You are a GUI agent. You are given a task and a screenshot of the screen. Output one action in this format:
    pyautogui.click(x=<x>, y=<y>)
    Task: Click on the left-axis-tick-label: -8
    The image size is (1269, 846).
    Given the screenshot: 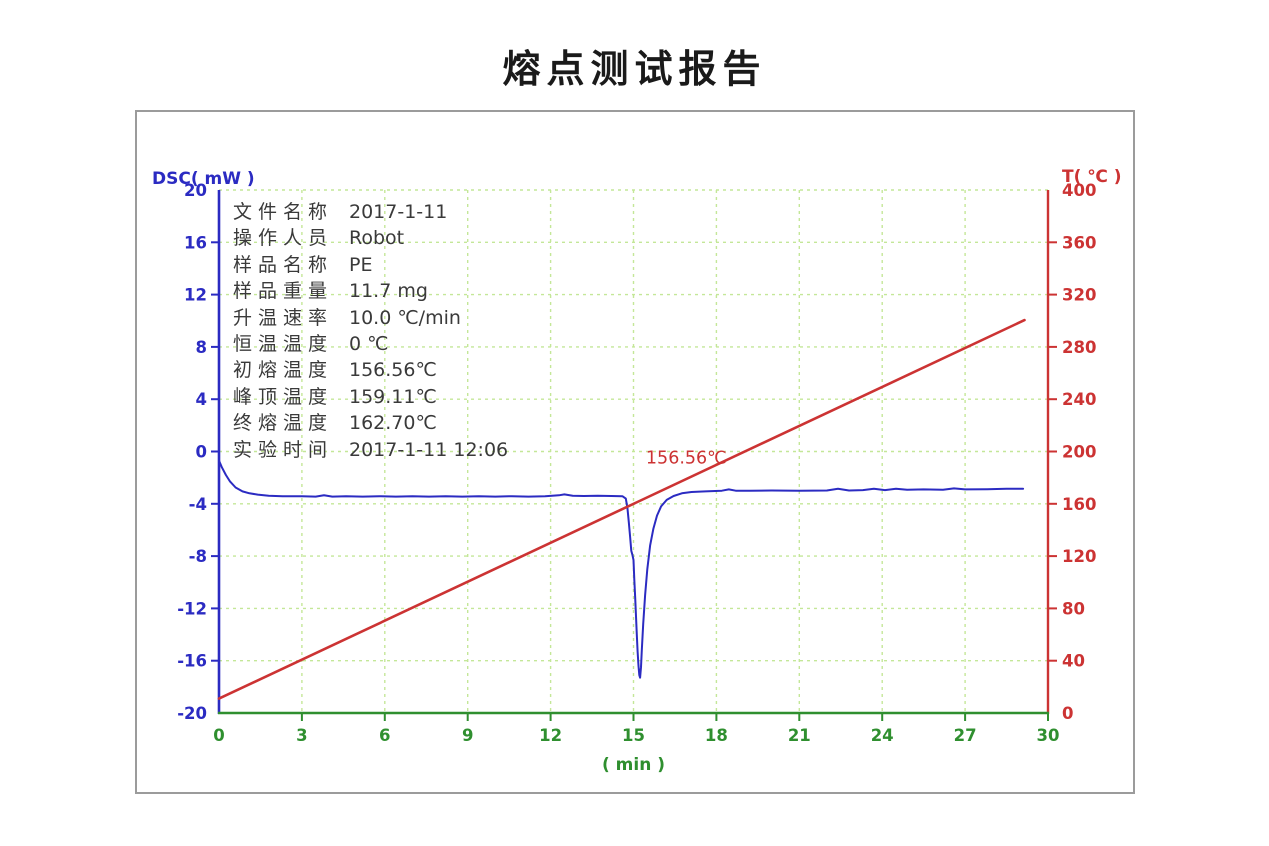 What is the action you would take?
    pyautogui.click(x=198, y=556)
    